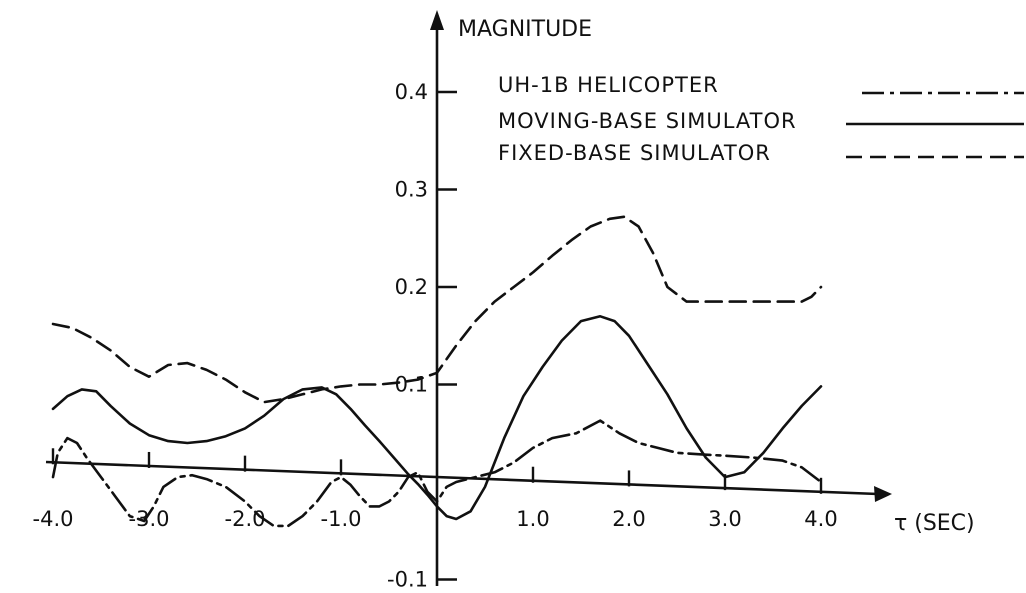 The image size is (1026, 593). I want to click on legend-label-fixed-base: FIXED-BASE SIMULATOR, so click(634, 153).